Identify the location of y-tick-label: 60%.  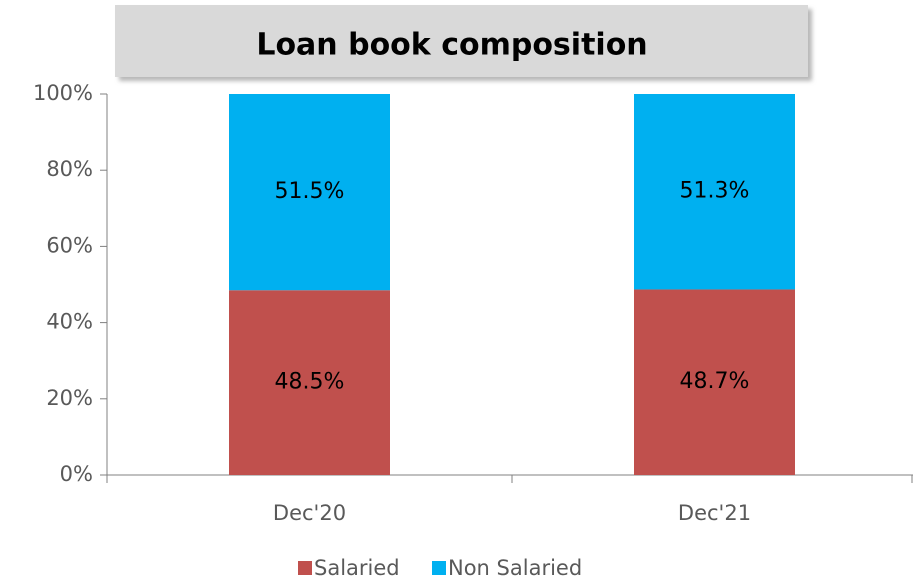
(69, 245).